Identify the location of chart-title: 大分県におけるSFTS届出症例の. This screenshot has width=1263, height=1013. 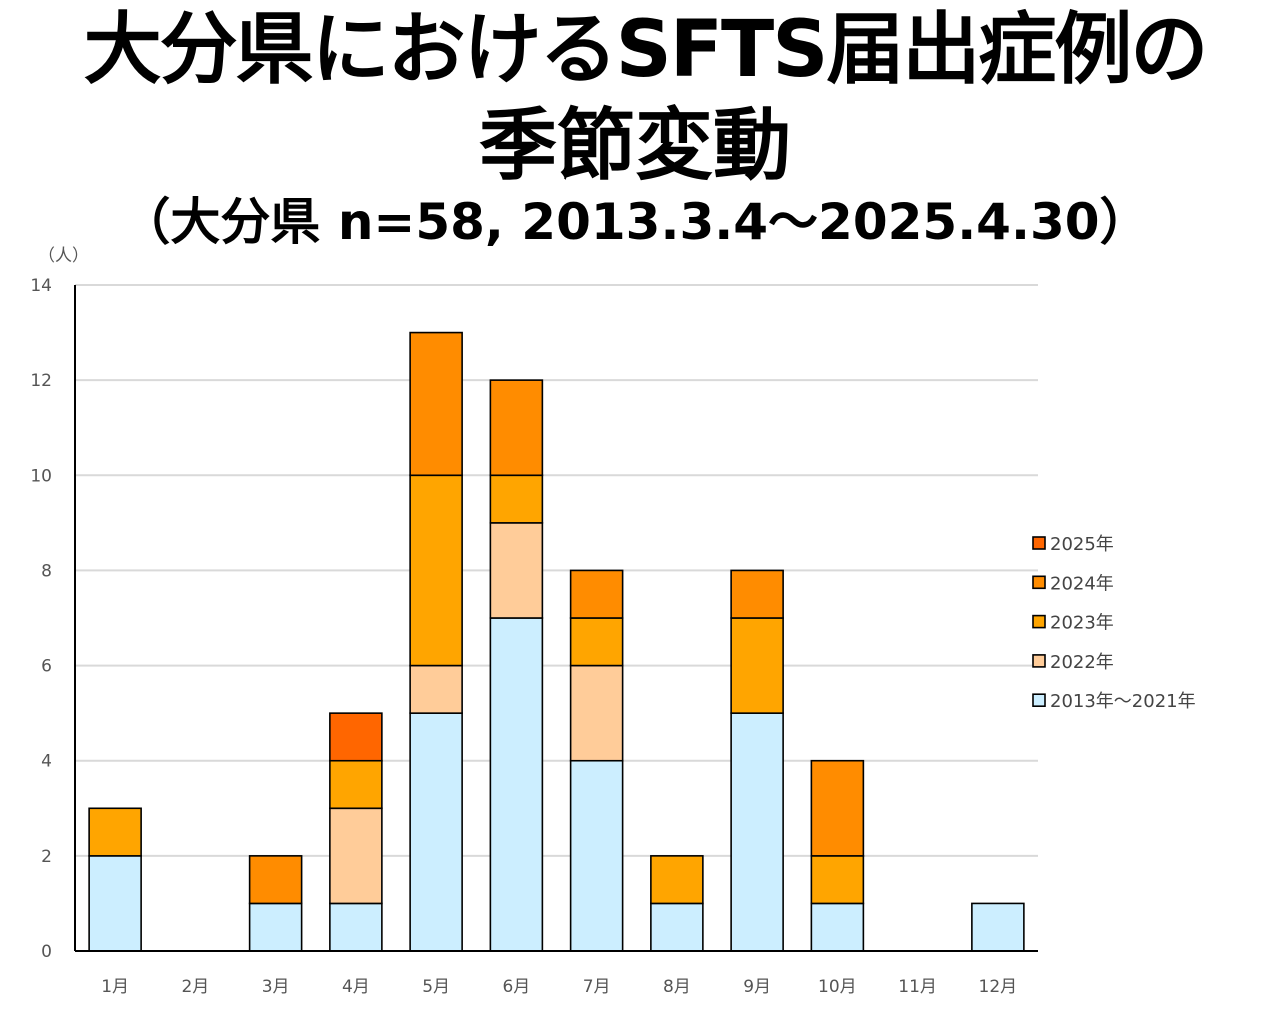
(646, 50).